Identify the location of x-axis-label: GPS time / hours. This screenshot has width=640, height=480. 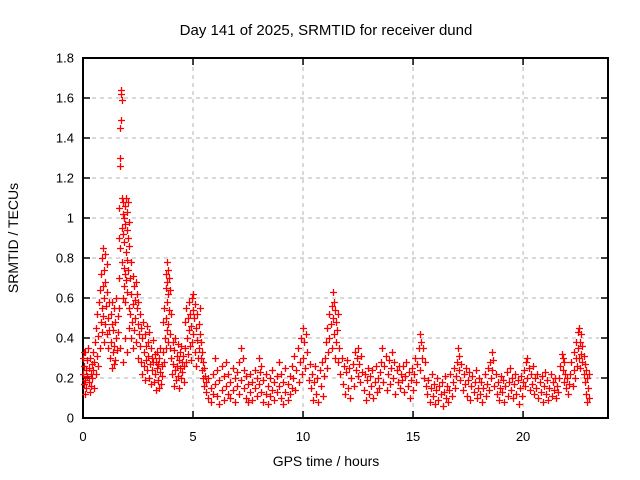
(326, 461).